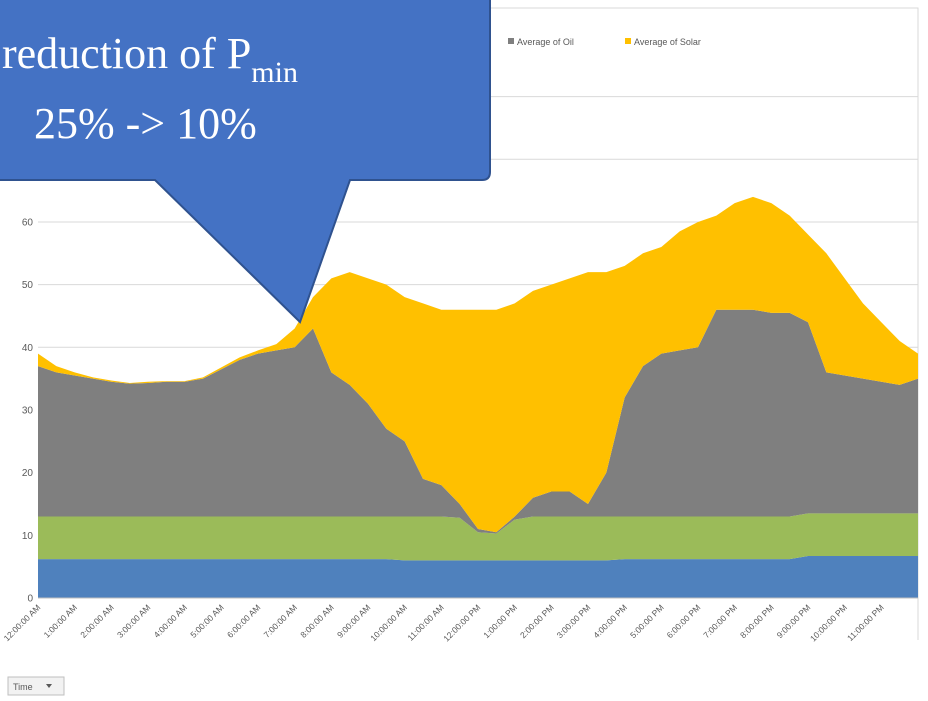 Image resolution: width=928 pixels, height=701 pixels. What do you see at coordinates (28, 536) in the screenshot?
I see `y-tick-label: 10` at bounding box center [28, 536].